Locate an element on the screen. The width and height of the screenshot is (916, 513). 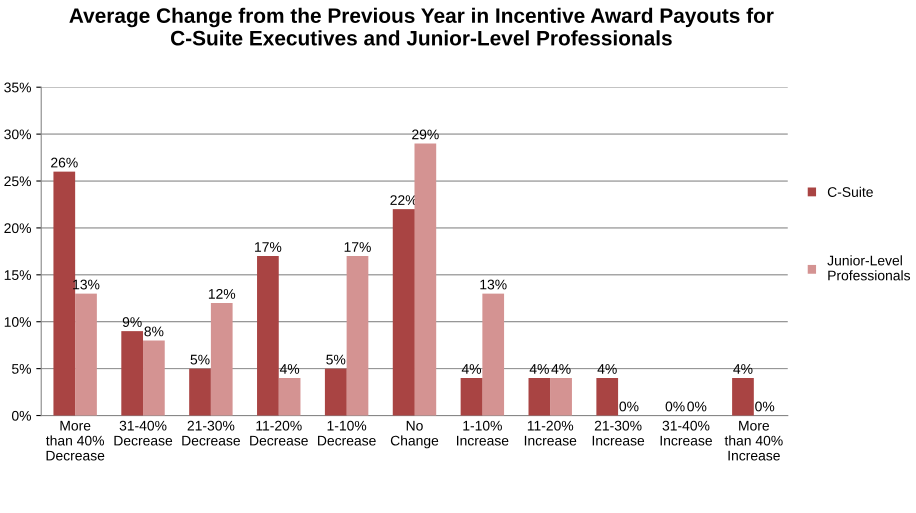
x-tick-label: 31-40% Decrease is located at coordinates (143, 433).